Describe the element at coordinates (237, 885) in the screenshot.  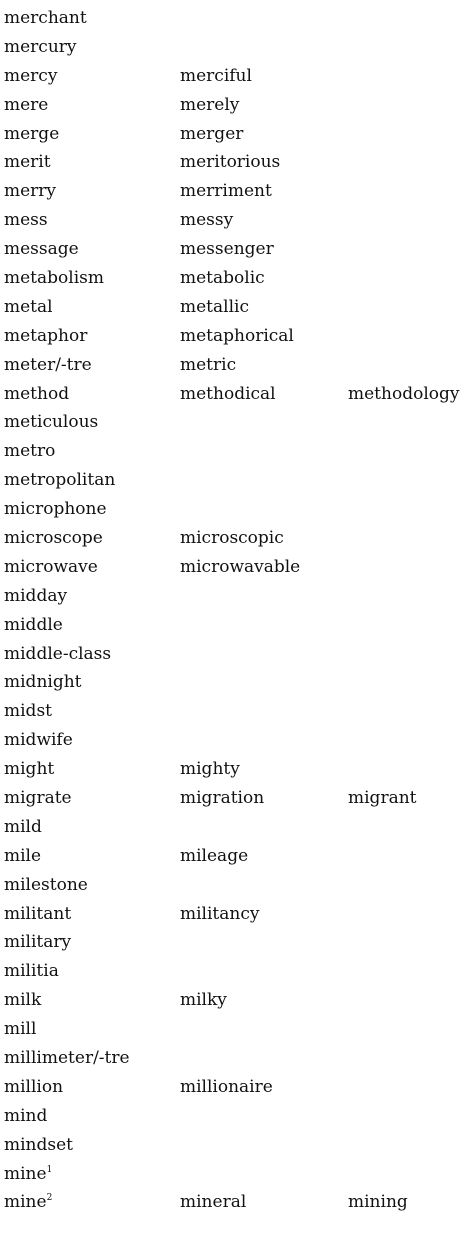
I see `word-row: milestone` at that location.